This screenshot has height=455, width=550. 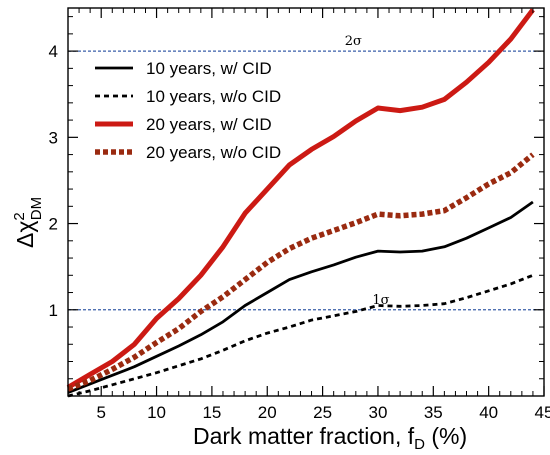 I want to click on x-tick-label: 25, so click(x=322, y=412).